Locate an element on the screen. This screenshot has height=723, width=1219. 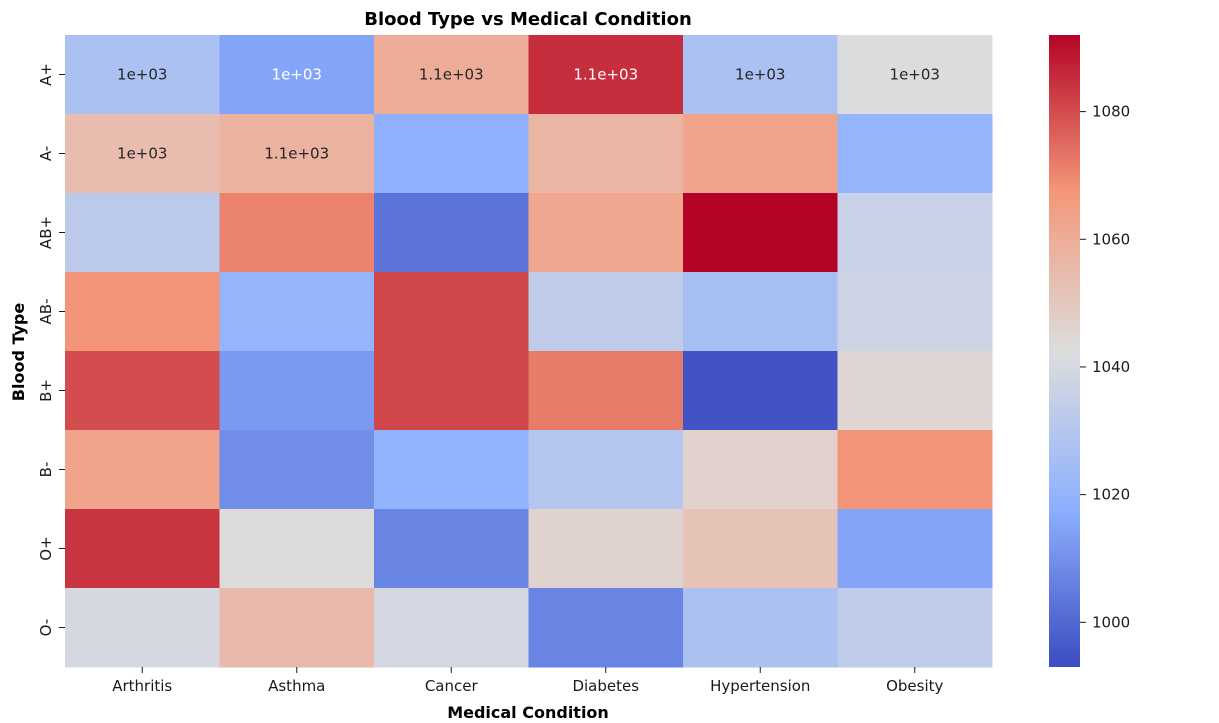
y-tick-label: A+ is located at coordinates (46, 74).